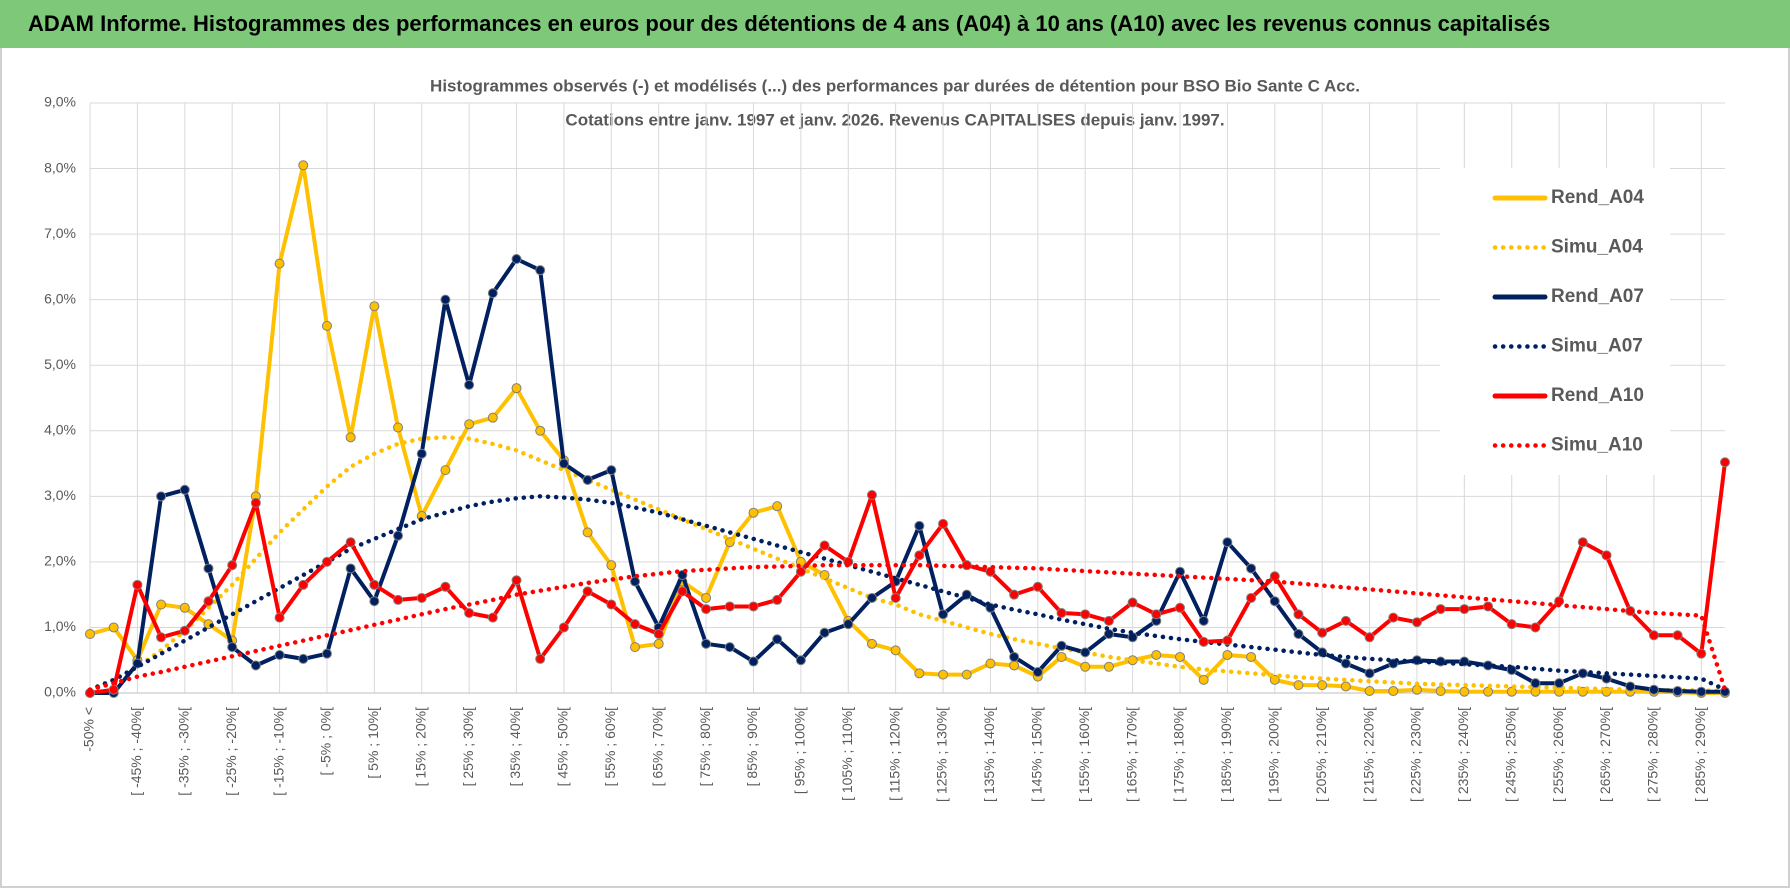  I want to click on x-tick-label: [ 145% ; 150%[, so click(1037, 754).